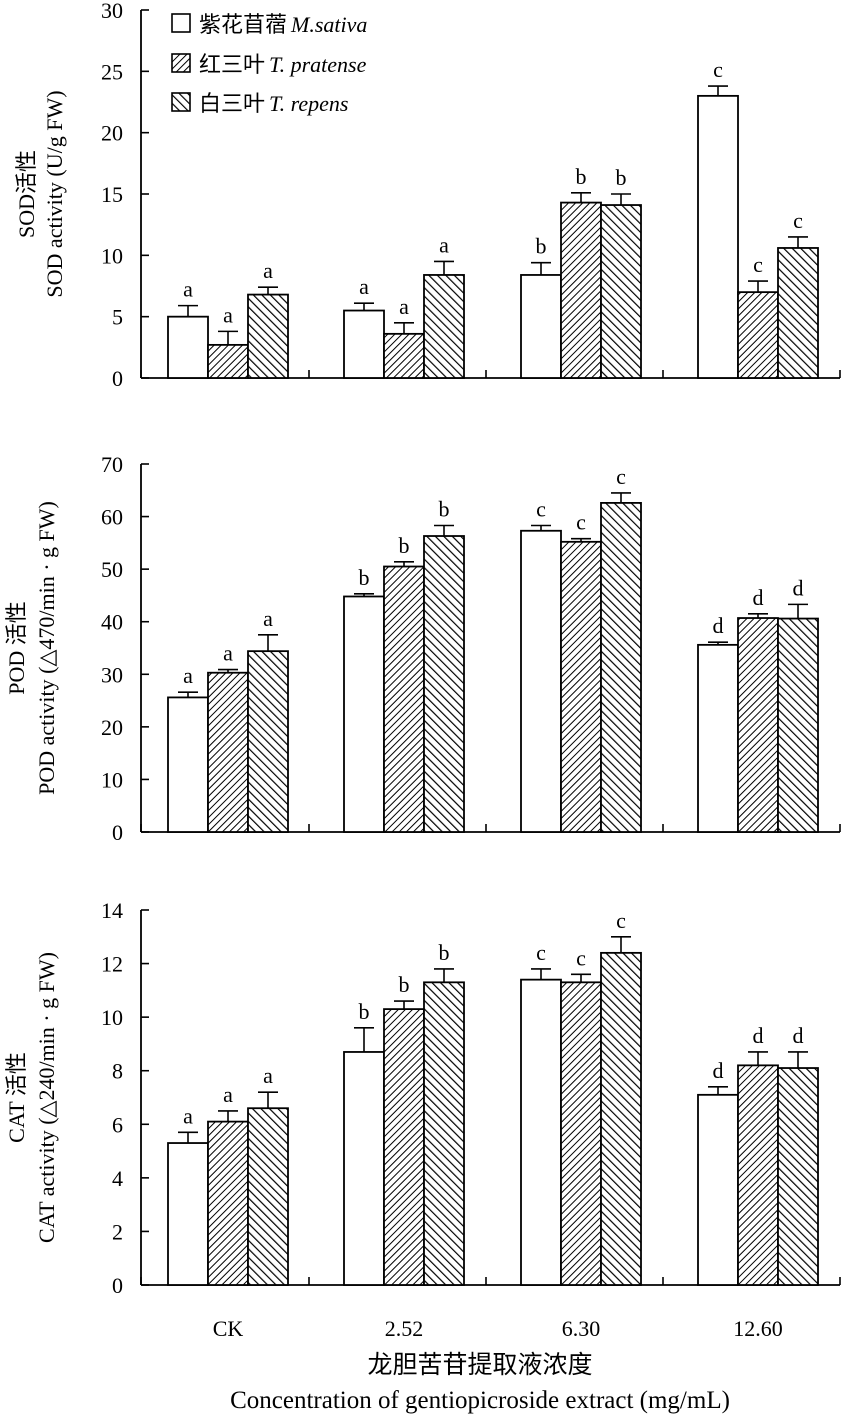 The image size is (850, 1416). What do you see at coordinates (117, 1124) in the screenshot?
I see `y-tick-label: 6` at bounding box center [117, 1124].